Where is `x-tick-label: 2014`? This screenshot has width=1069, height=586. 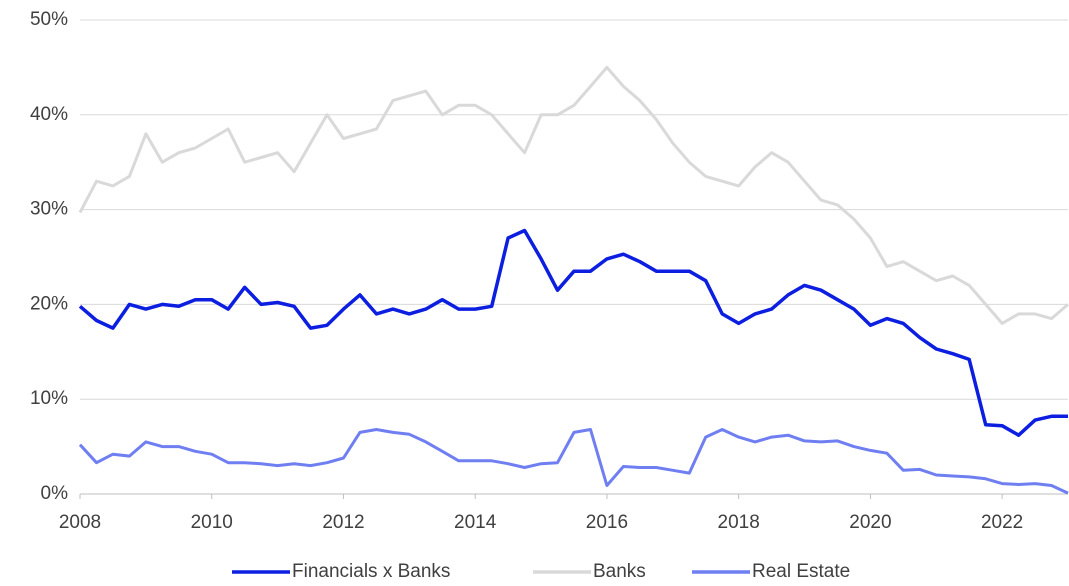 x-tick-label: 2014 is located at coordinates (475, 522).